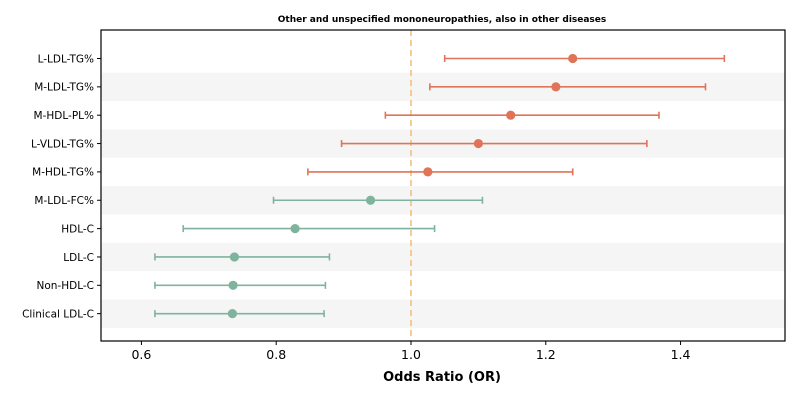 The width and height of the screenshot is (800, 400). What do you see at coordinates (62, 144) in the screenshot?
I see `y-tick-label: L-VLDL-TG%` at bounding box center [62, 144].